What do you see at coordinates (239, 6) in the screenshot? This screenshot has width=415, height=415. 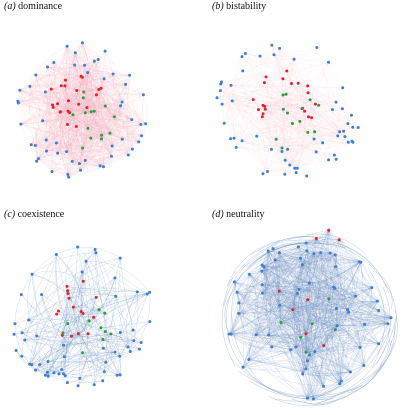 I see `panel-title: (b) bistability` at bounding box center [239, 6].